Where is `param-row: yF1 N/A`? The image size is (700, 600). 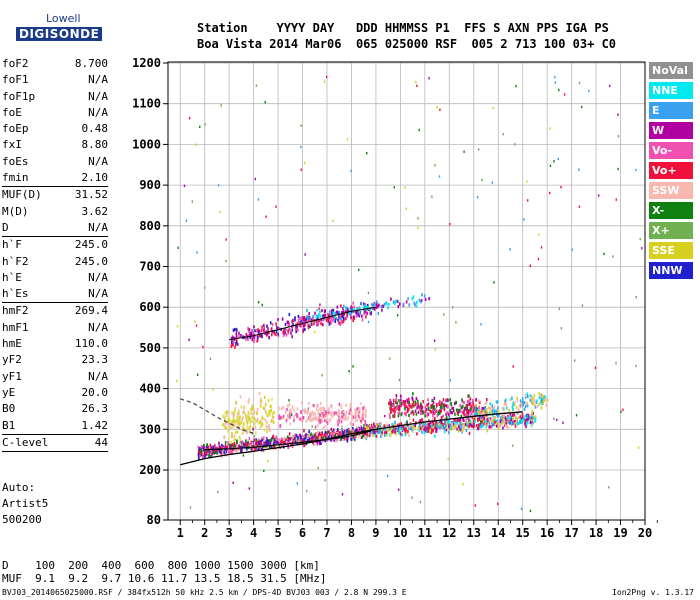 param-row: yF1 N/A is located at coordinates (55, 377).